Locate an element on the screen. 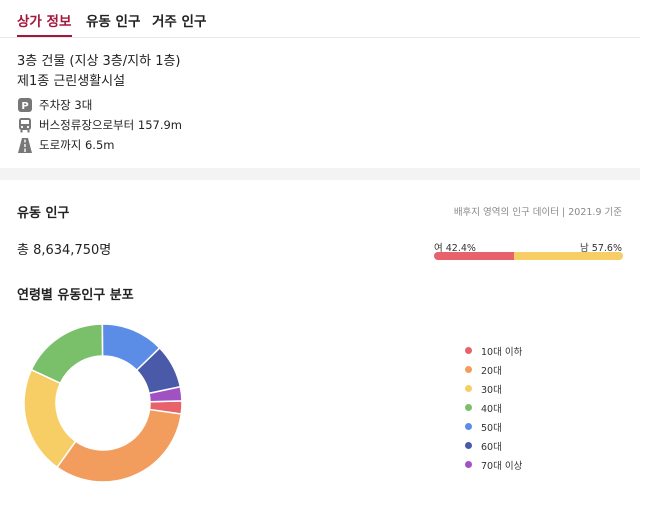 The width and height of the screenshot is (658, 513). feature-bus-text: 버스정류장으로부터 157.9m is located at coordinates (110, 125).